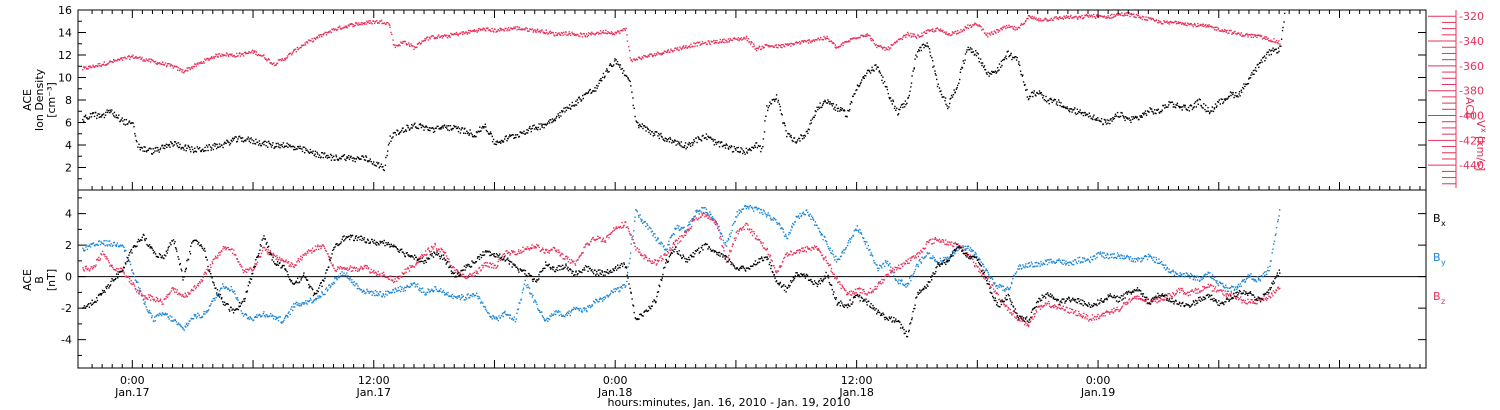 This screenshot has width=1500, height=410. What do you see at coordinates (1483, 130) in the screenshot?
I see `top-right-ylabel-sub: x` at bounding box center [1483, 130].